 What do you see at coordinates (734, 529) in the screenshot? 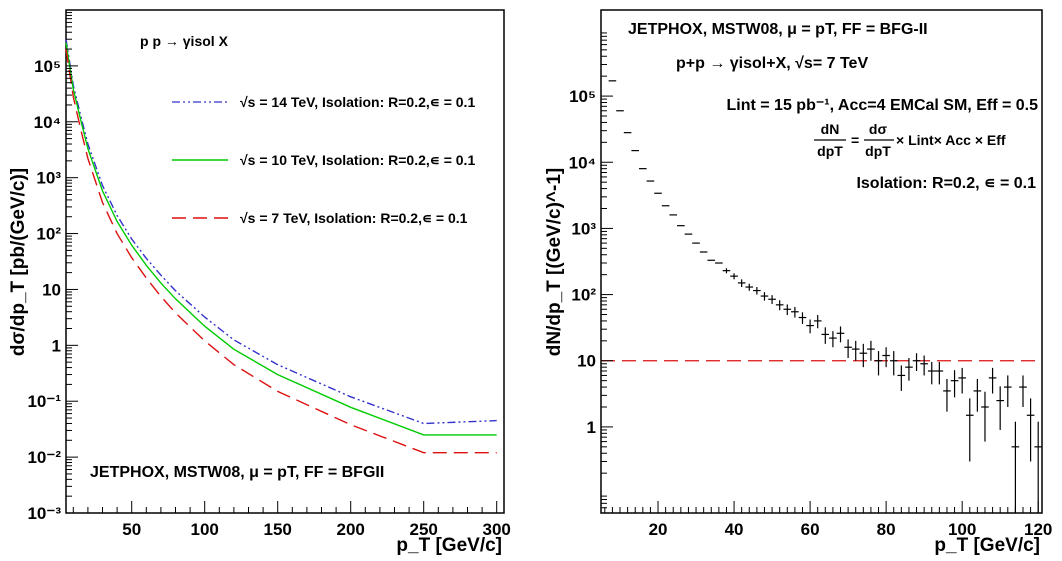
I see `right-x-tick-label: 40` at bounding box center [734, 529].